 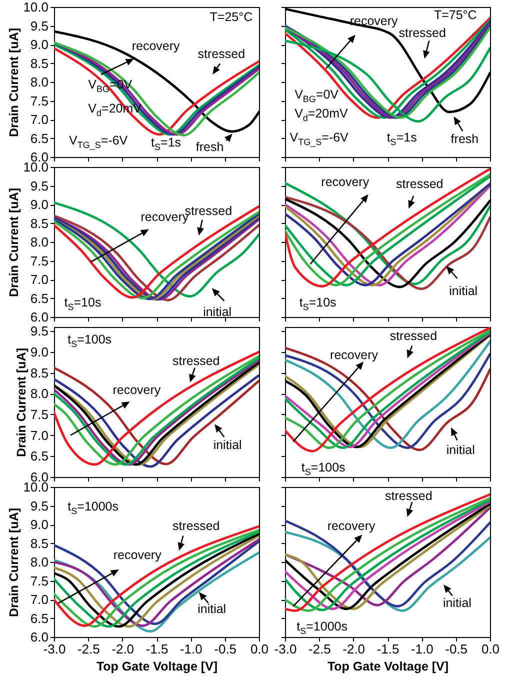 I want to click on y-tick-label: 10.0, so click(x=35, y=7).